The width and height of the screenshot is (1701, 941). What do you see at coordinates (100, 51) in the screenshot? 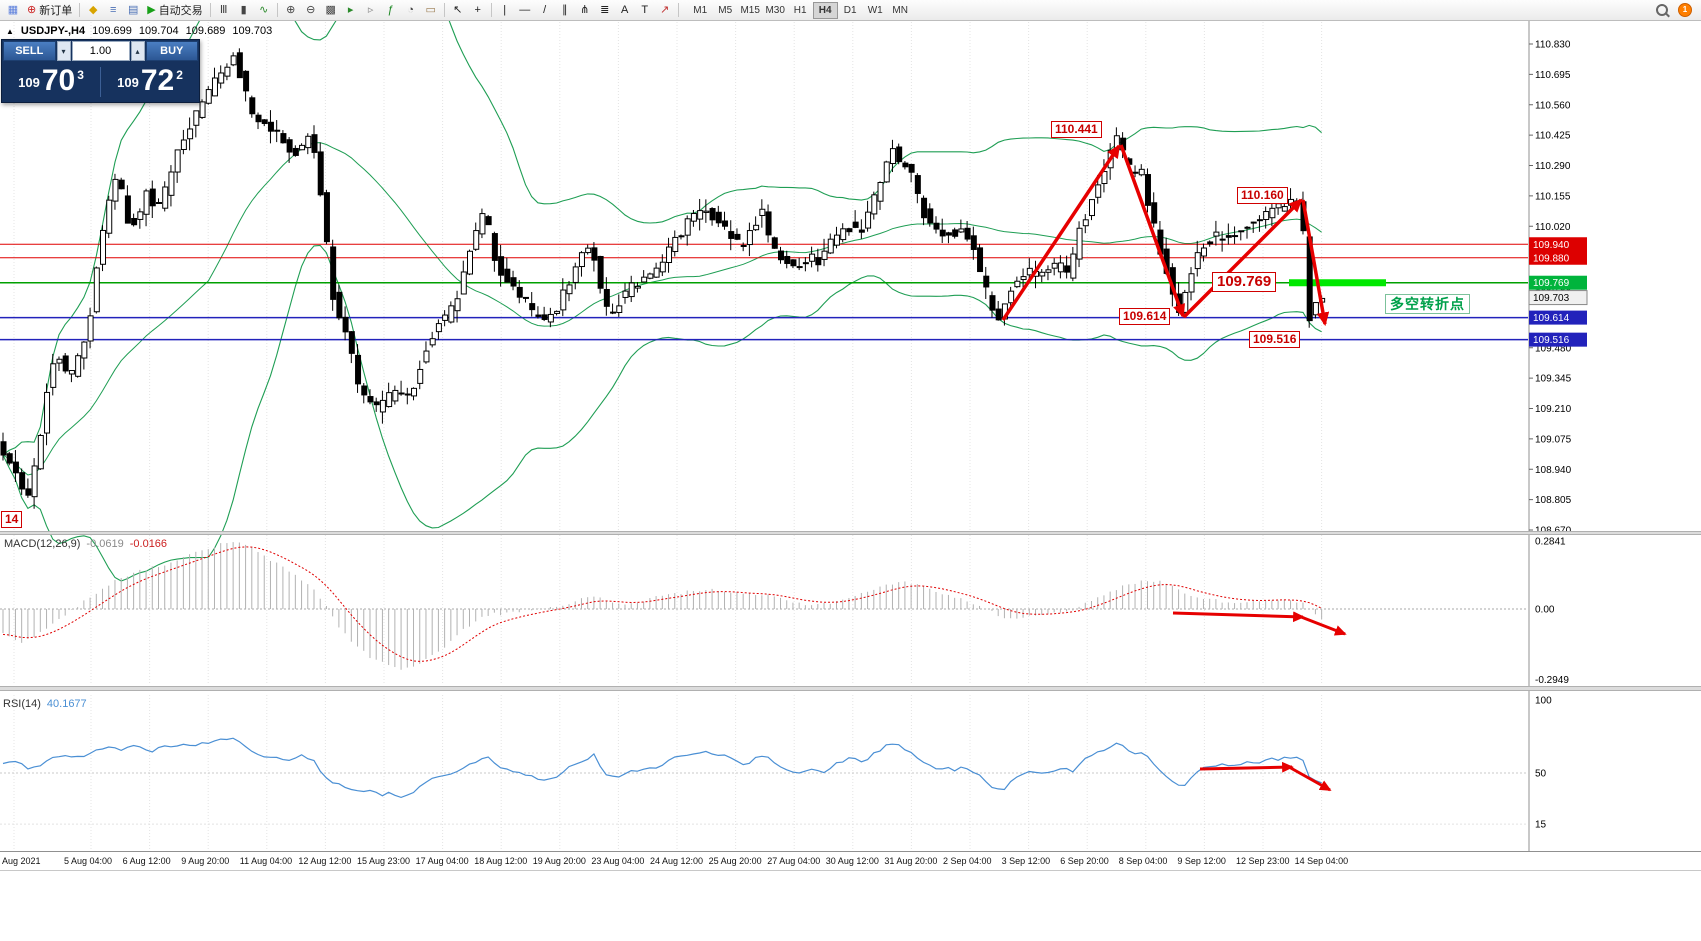
I see `lot-size-input` at bounding box center [100, 51].